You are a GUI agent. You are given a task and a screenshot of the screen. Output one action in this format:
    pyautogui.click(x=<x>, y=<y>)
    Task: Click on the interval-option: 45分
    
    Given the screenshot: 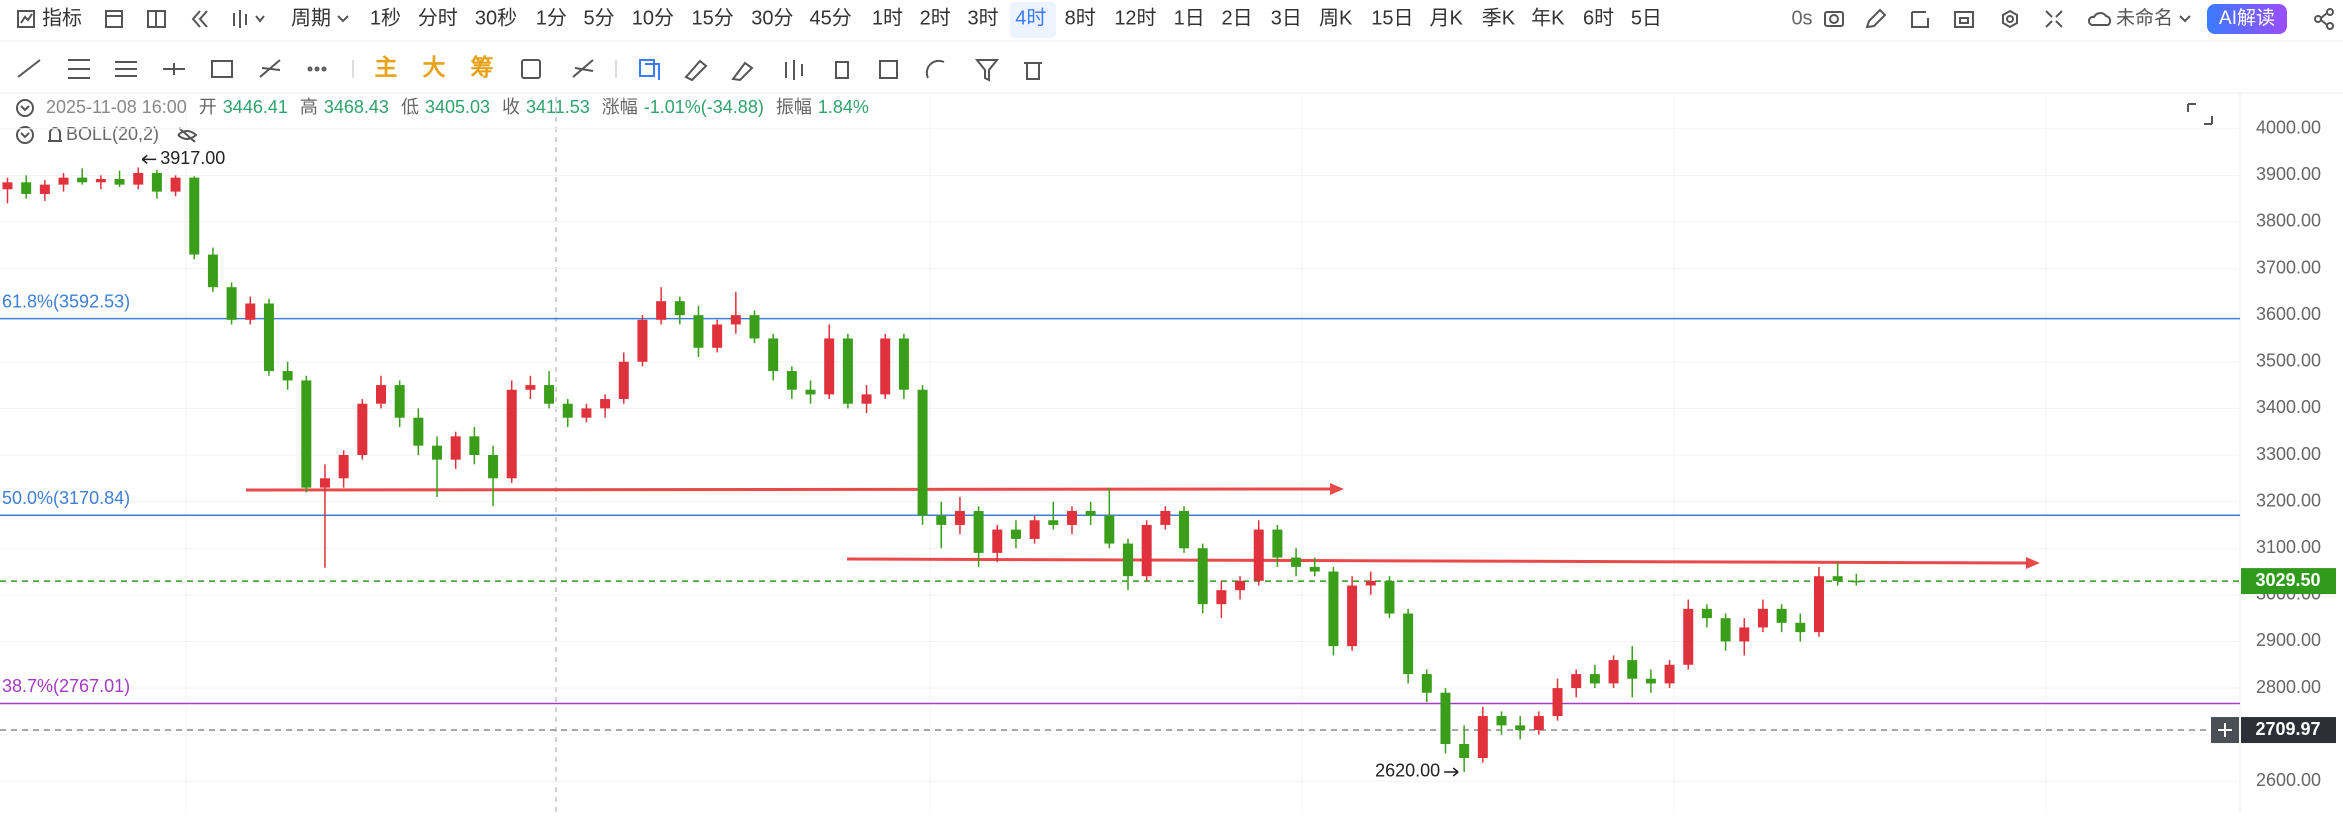 What is the action you would take?
    pyautogui.click(x=831, y=17)
    